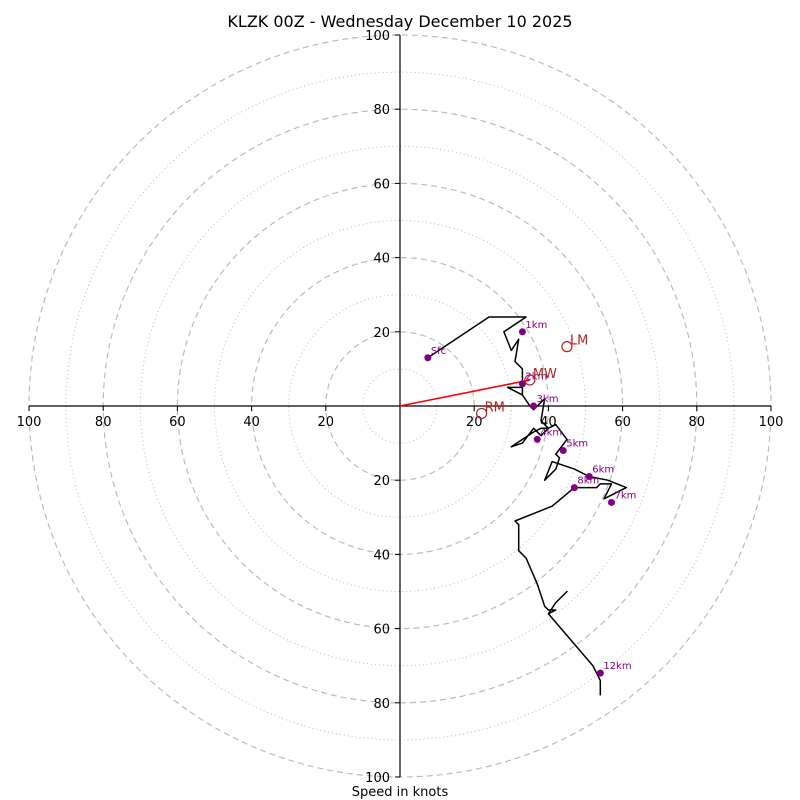 The width and height of the screenshot is (800, 800). I want to click on height-marker-label: 3km, so click(548, 399).